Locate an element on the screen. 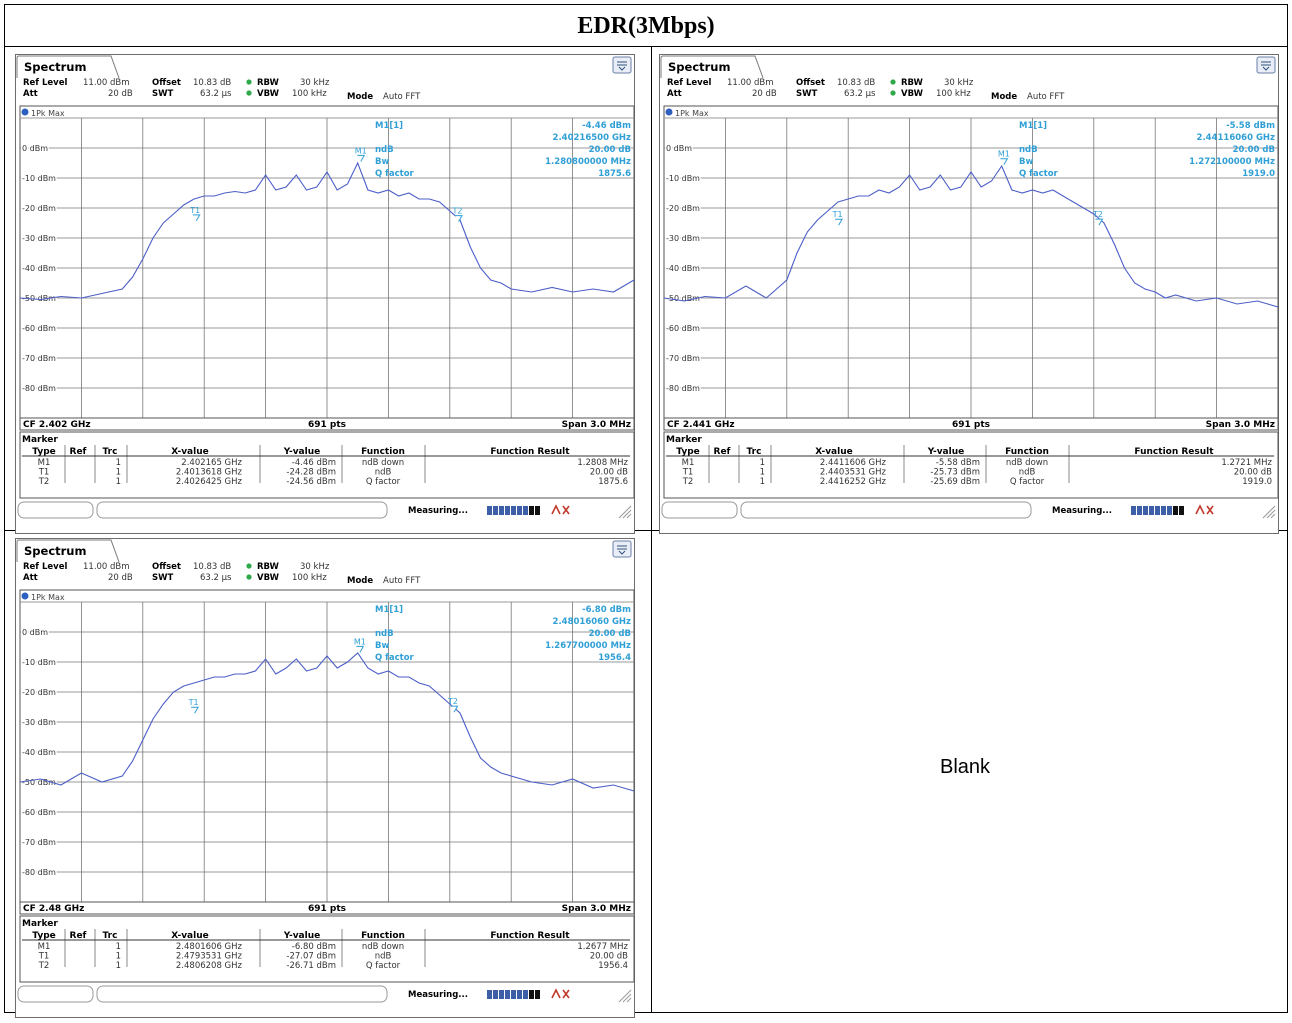 Image resolution: width=1292 pixels, height=1023 pixels. marker-table-header: Function Result is located at coordinates (1174, 452).